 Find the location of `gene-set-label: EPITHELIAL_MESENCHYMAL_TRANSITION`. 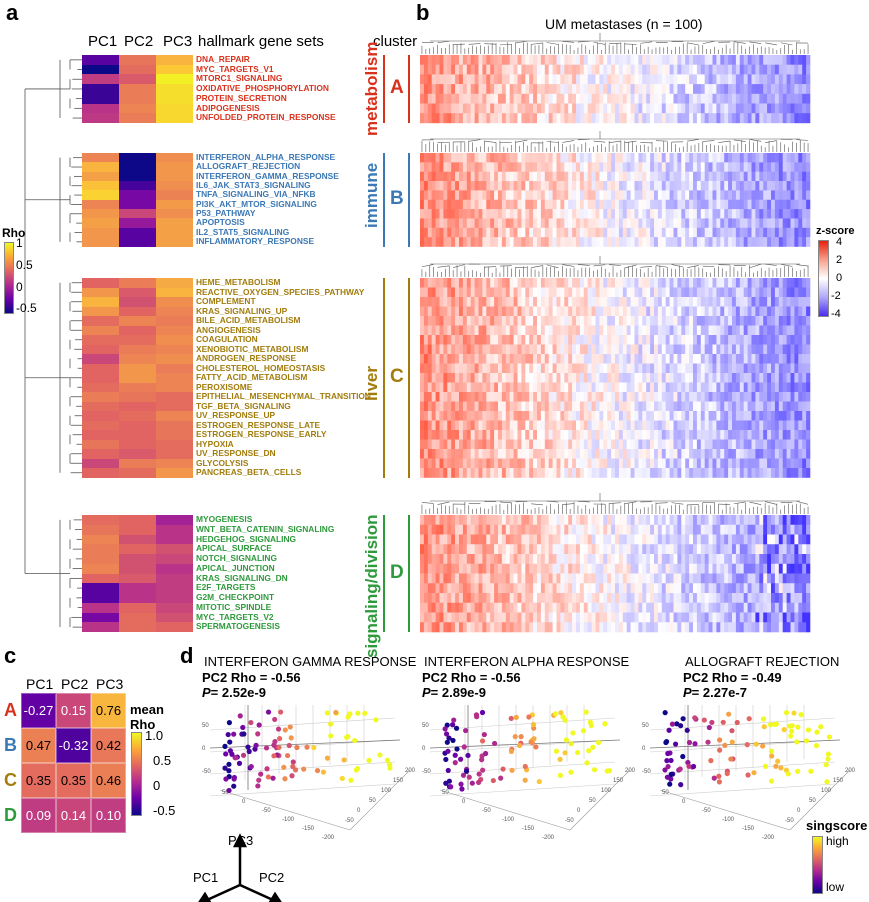

gene-set-label: EPITHELIAL_MESENCHYMAL_TRANSITION is located at coordinates (283, 396).